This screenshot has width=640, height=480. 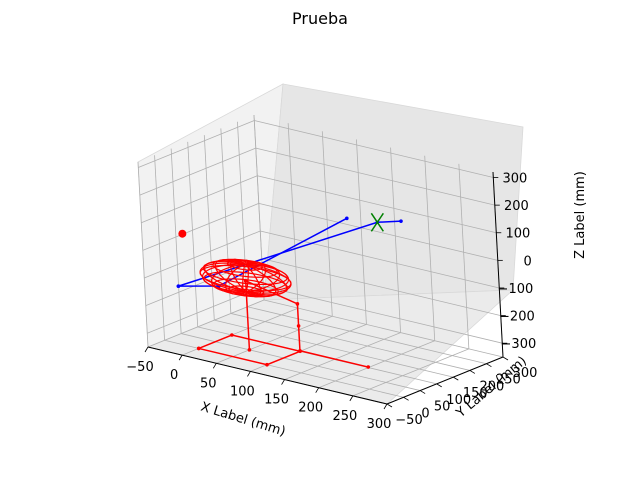 I want to click on z-axis-line, so click(x=498, y=264).